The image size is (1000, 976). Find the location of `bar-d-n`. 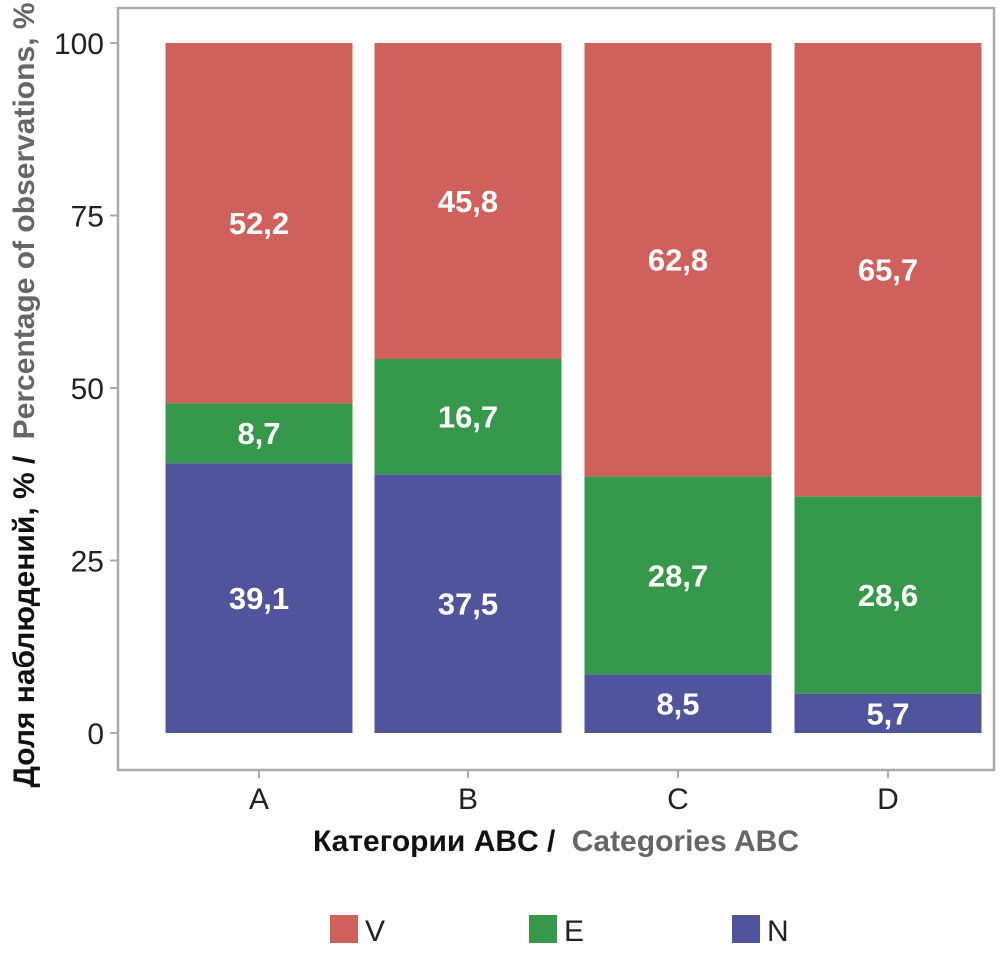

bar-d-n is located at coordinates (888, 713).